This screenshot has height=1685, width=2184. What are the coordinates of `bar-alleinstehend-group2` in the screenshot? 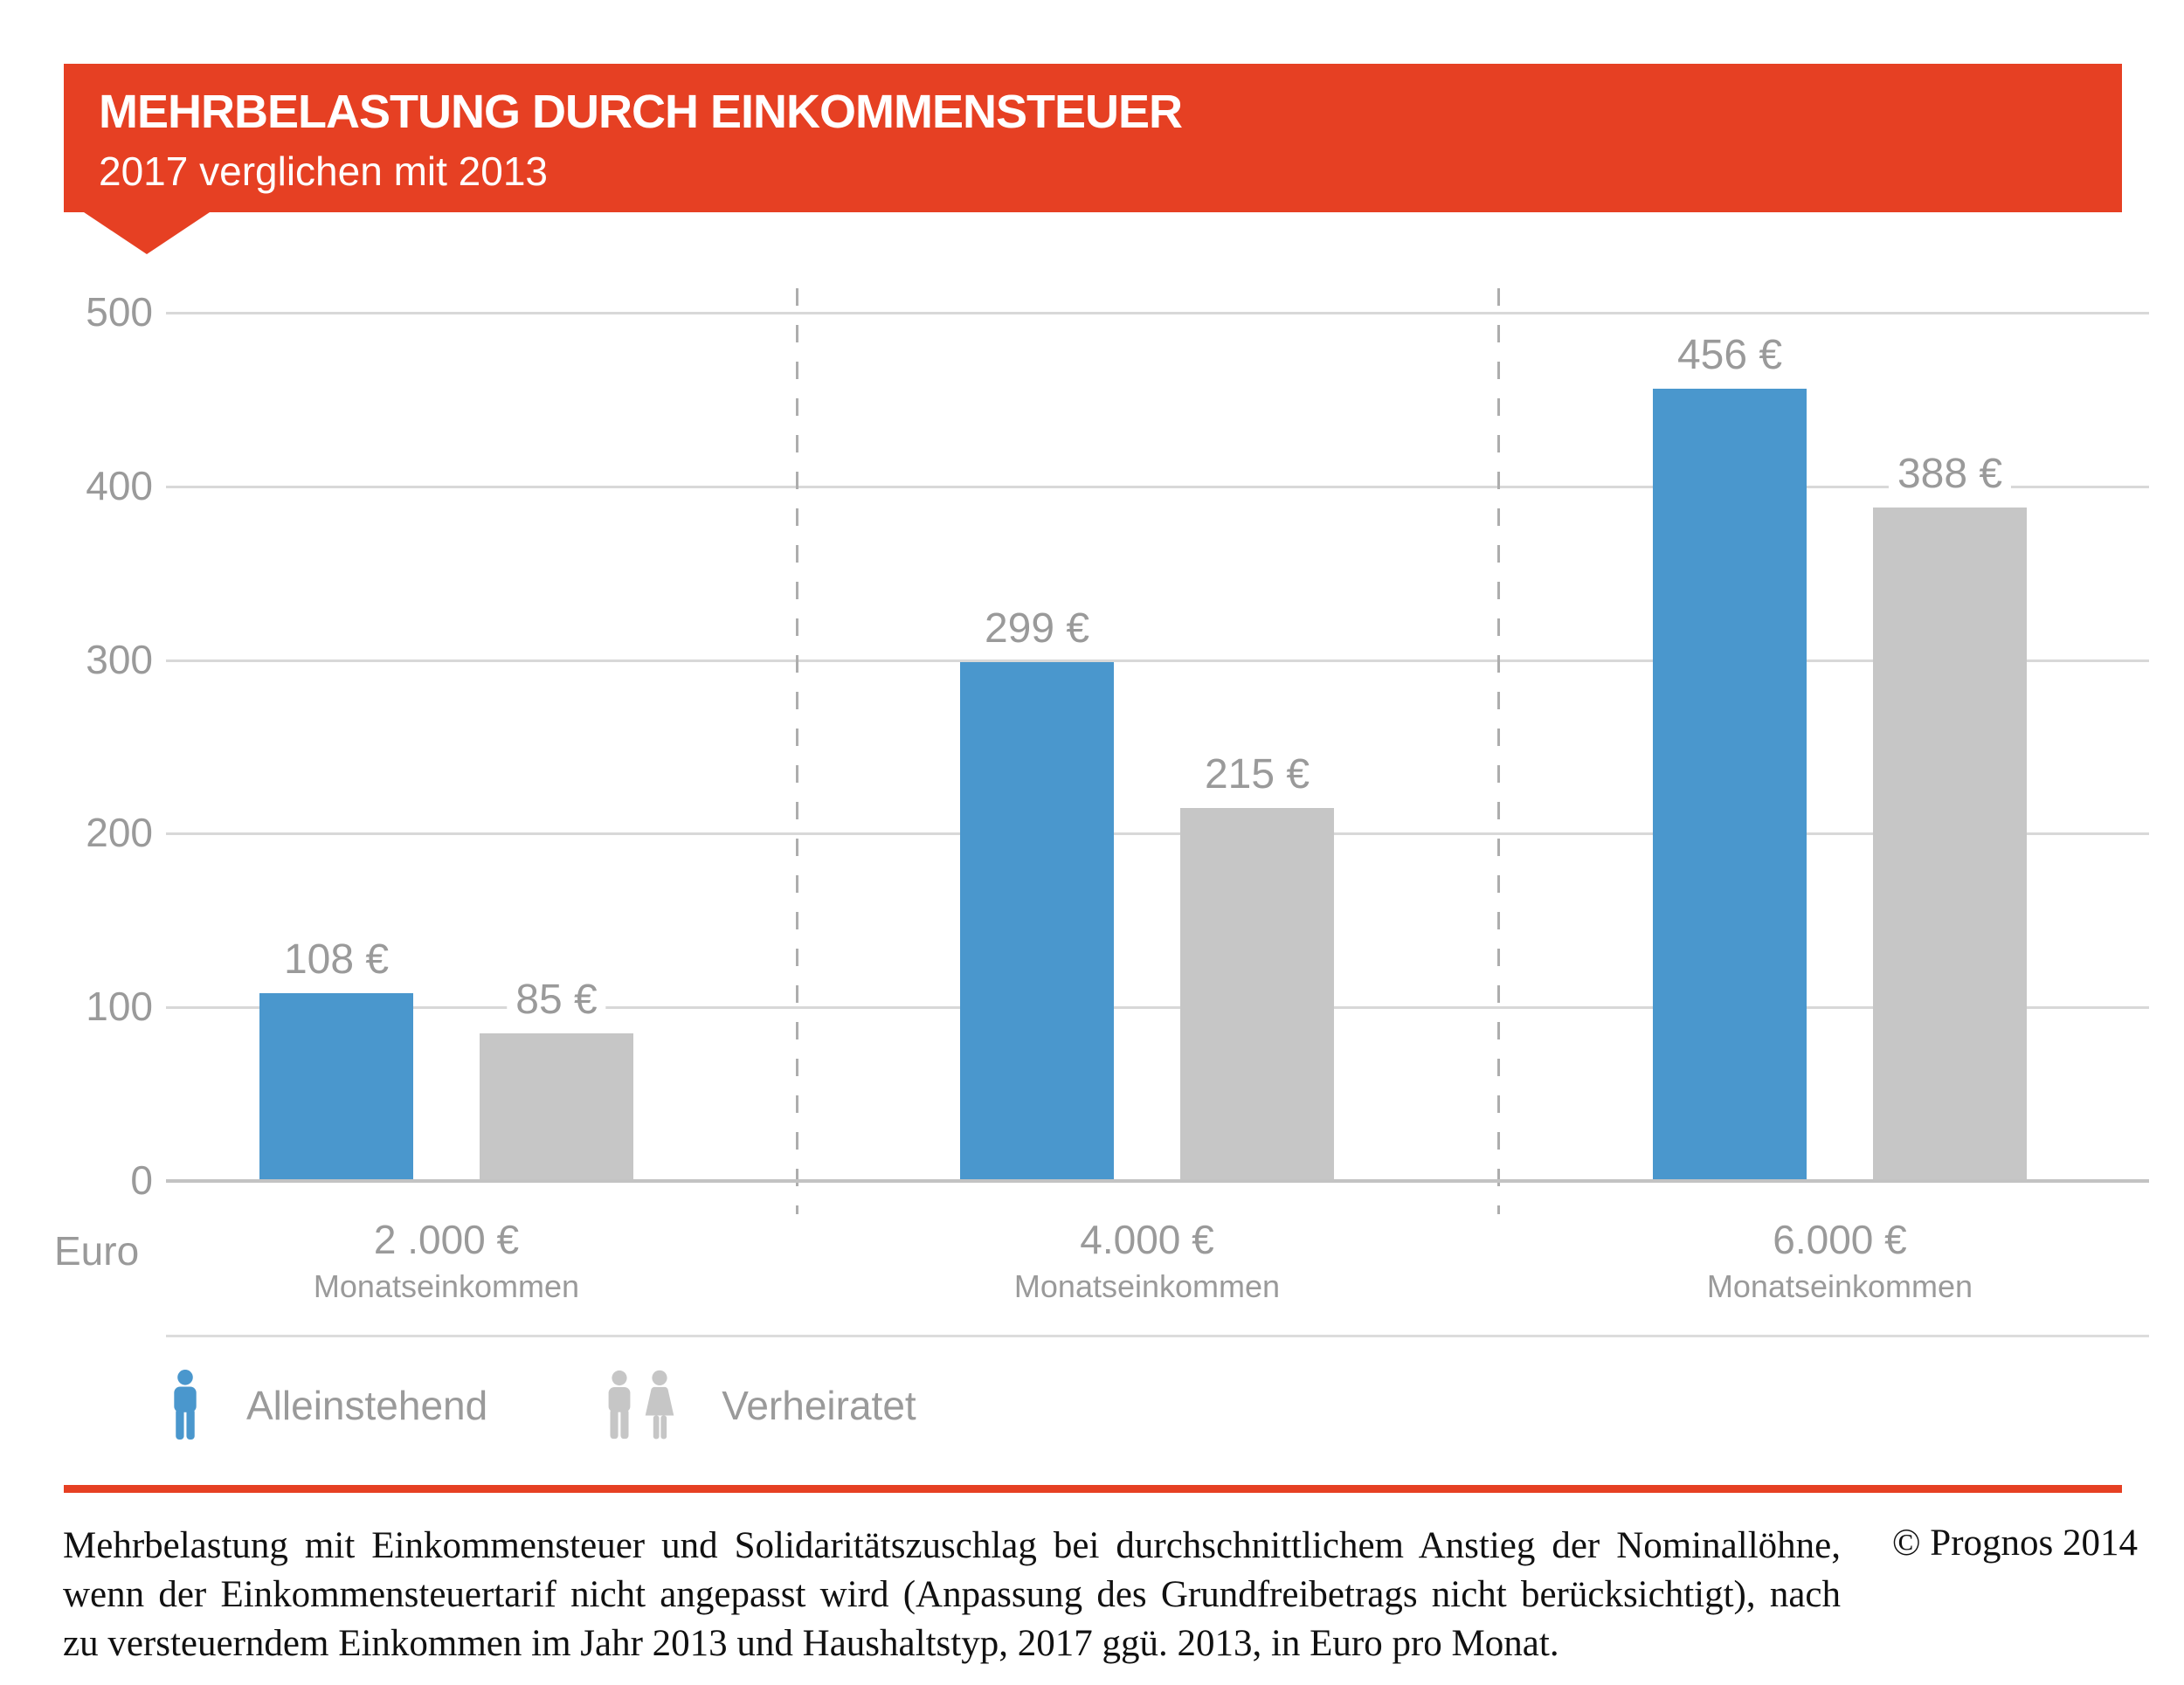 It's located at (1037, 921).